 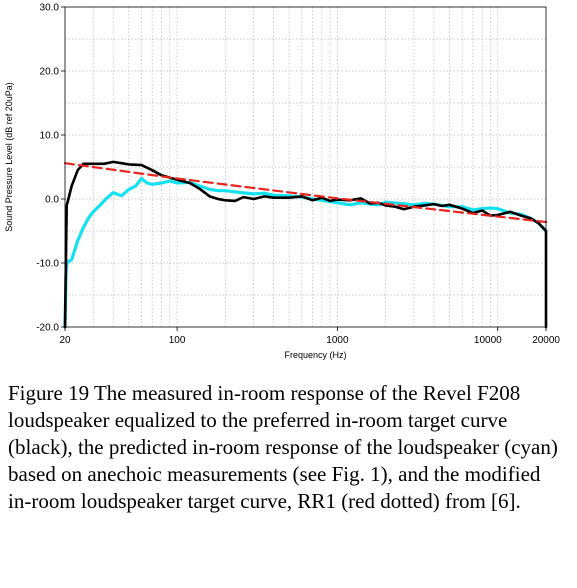 What do you see at coordinates (488, 340) in the screenshot?
I see `x-tick-label: 10000` at bounding box center [488, 340].